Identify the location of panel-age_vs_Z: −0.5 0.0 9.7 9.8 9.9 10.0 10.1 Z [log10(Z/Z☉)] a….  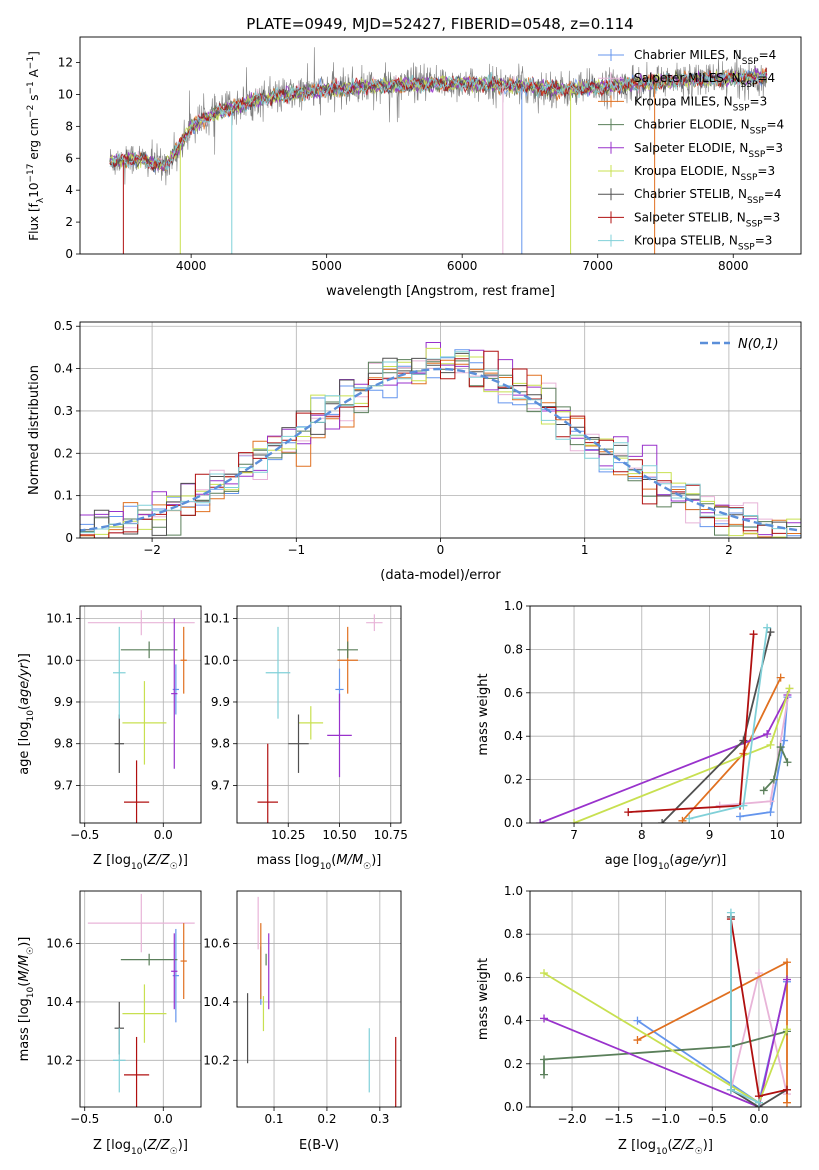
(109, 738).